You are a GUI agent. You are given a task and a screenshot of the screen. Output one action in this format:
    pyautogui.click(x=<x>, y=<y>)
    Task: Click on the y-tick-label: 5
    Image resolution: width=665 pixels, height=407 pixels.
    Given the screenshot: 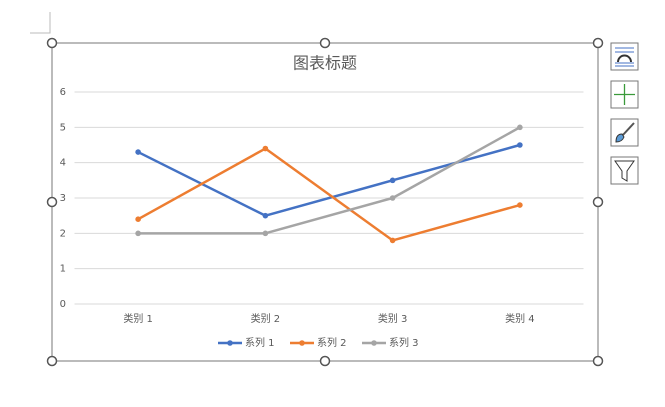 What is the action you would take?
    pyautogui.click(x=63, y=127)
    